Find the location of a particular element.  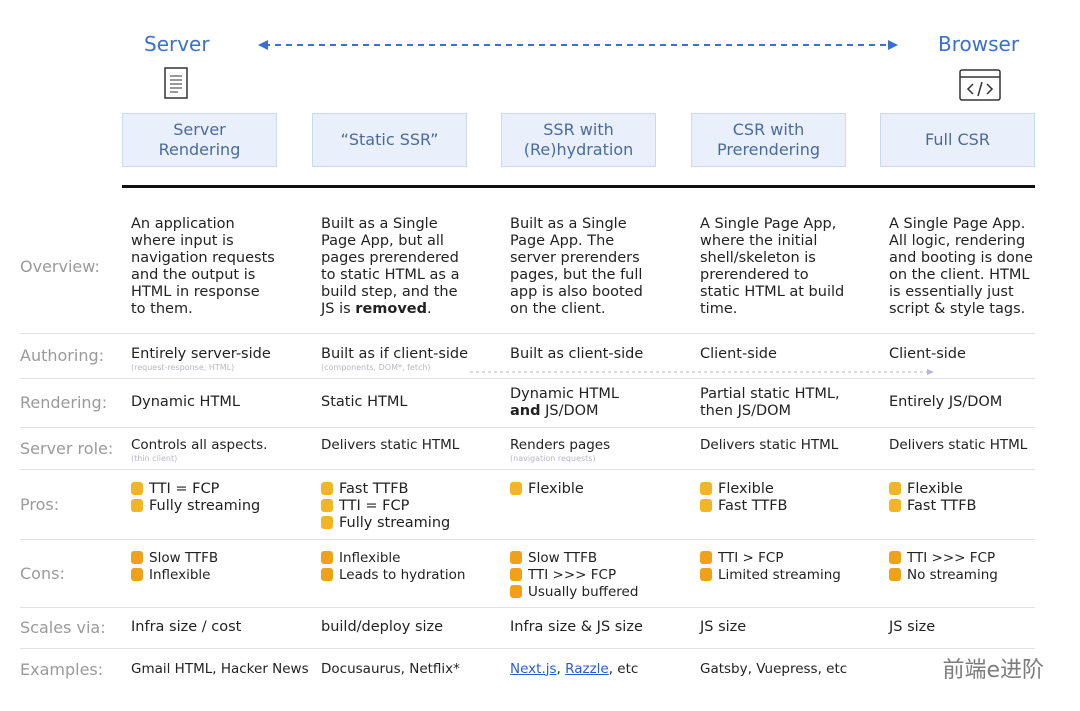

cell-line: Client-side is located at coordinates (791, 354).